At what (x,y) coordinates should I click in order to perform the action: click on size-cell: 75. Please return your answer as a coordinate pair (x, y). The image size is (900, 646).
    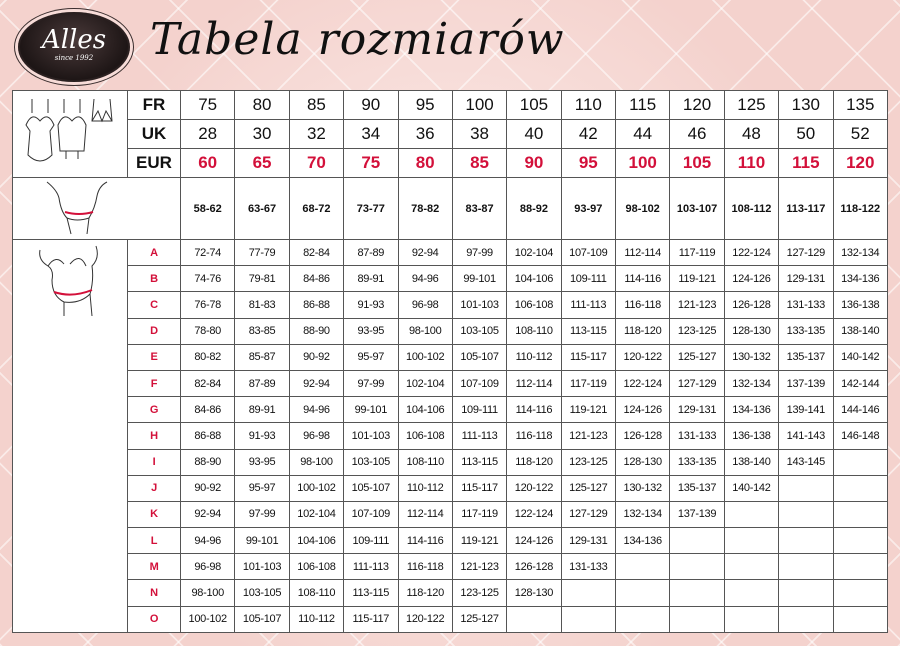
    Looking at the image, I should click on (371, 163).